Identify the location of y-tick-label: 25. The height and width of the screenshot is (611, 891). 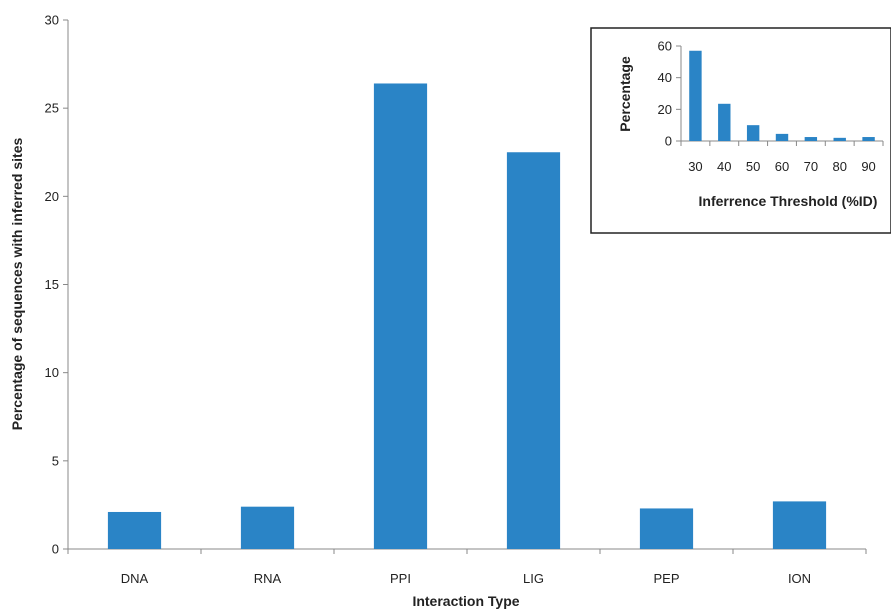
(52, 108).